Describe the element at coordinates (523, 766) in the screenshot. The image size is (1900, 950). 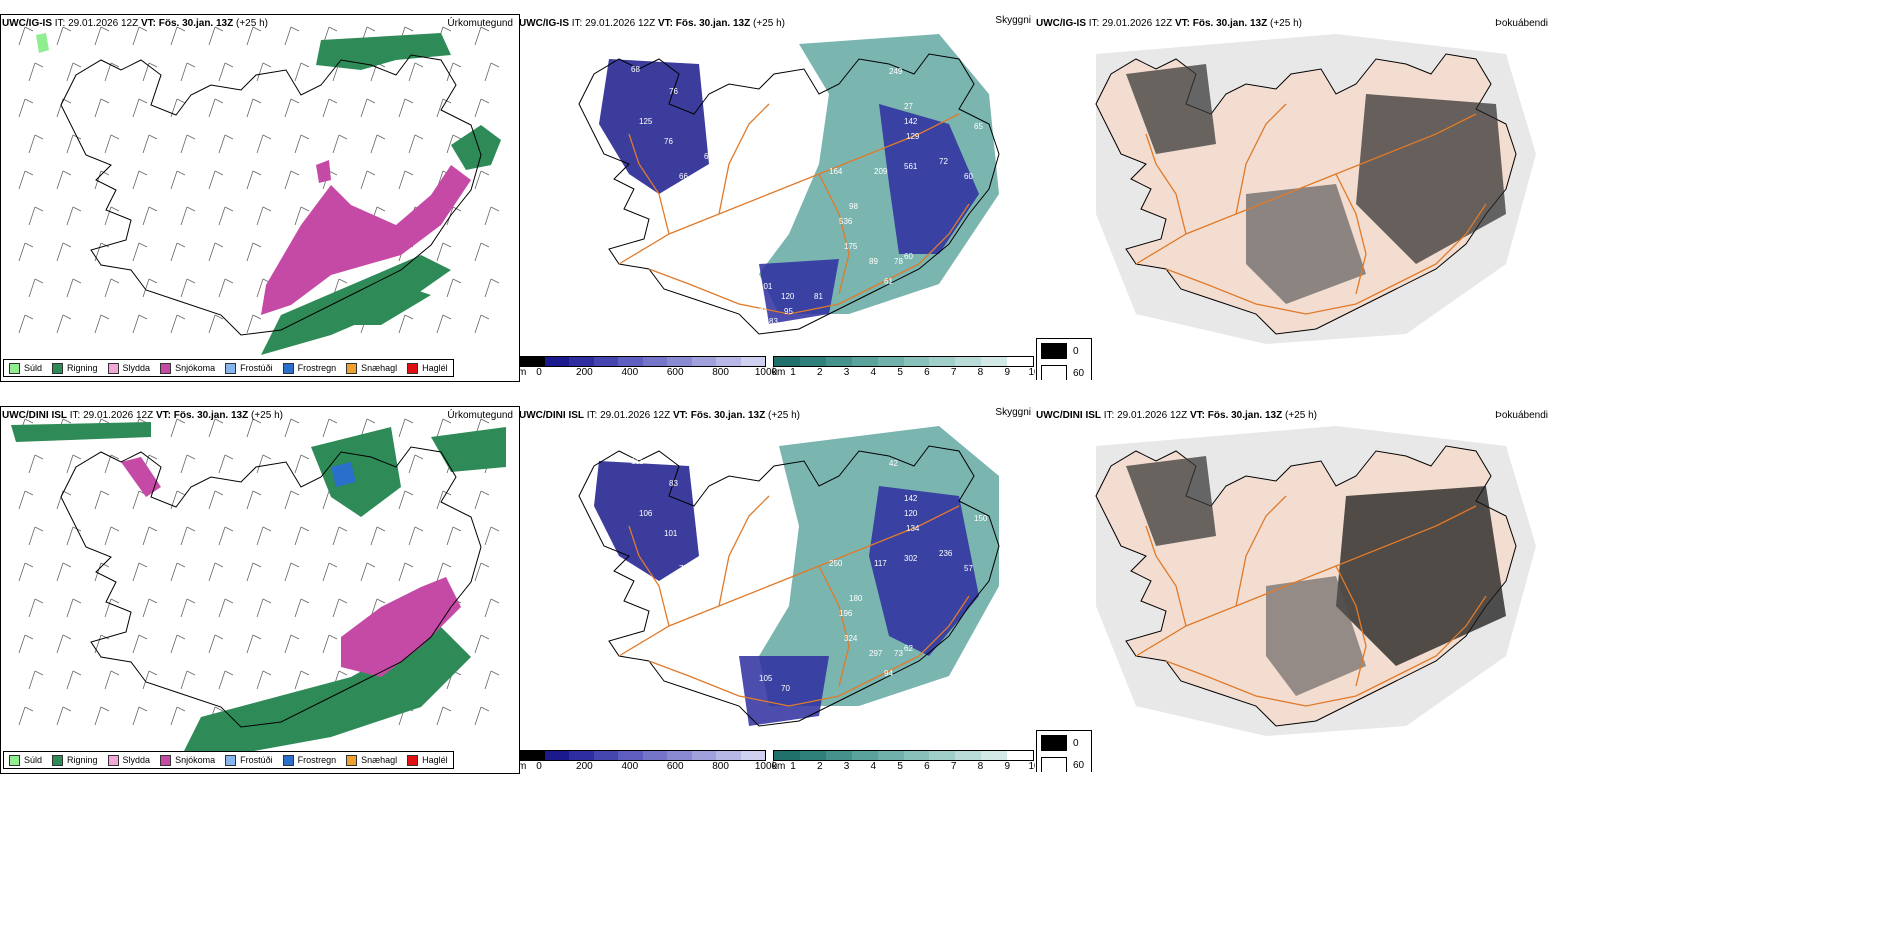
I see `colorbar-unit: m` at that location.